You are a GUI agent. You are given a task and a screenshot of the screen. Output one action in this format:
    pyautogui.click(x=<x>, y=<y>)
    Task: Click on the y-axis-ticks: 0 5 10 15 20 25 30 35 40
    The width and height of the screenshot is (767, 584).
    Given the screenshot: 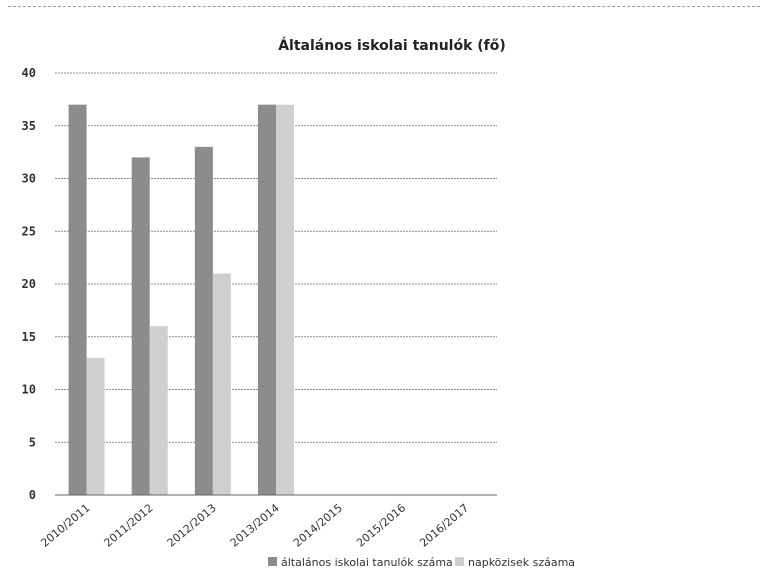 What is the action you would take?
    pyautogui.click(x=29, y=284)
    